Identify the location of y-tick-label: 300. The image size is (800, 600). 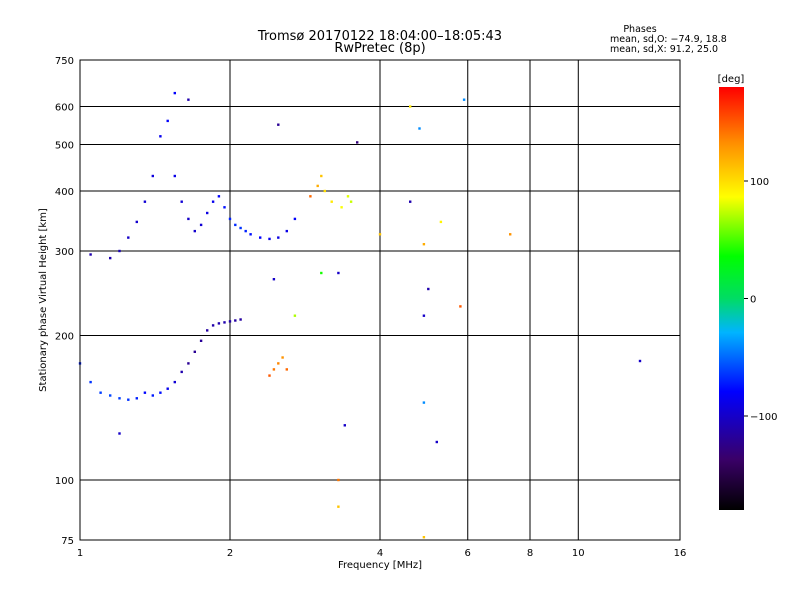
(64, 252).